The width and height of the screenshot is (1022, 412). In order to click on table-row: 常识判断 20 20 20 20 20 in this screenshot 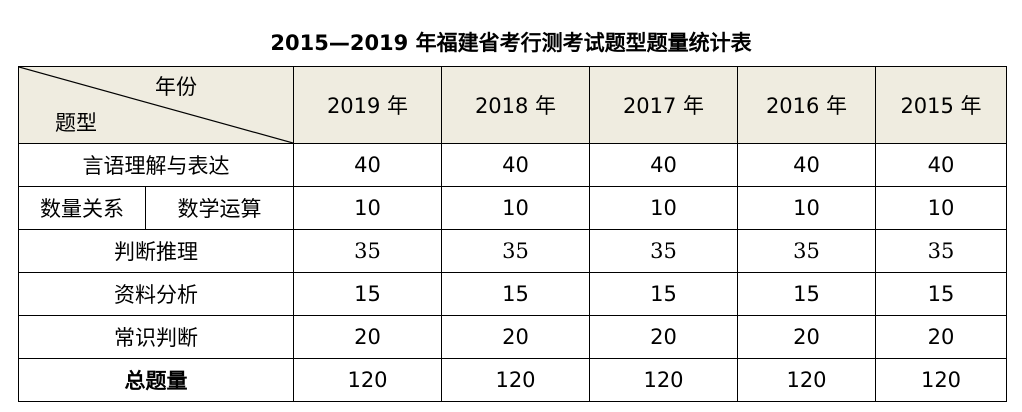, I will do `click(512, 337)`.